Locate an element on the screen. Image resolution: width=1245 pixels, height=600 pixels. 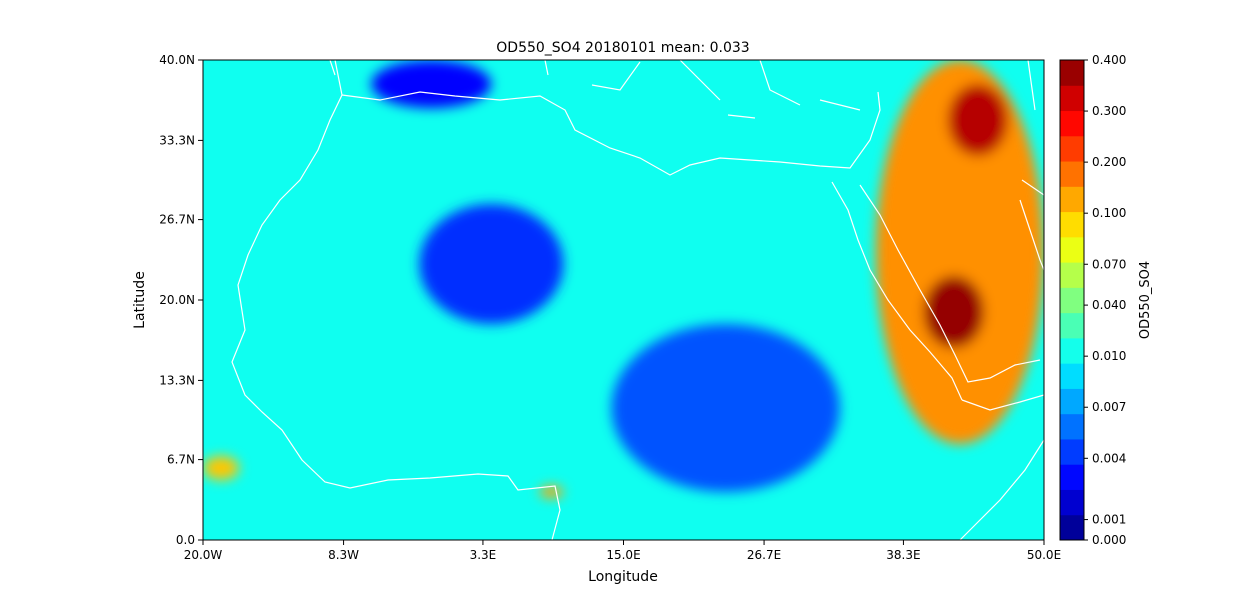
x-tick-label: 50.0E is located at coordinates (1044, 555).